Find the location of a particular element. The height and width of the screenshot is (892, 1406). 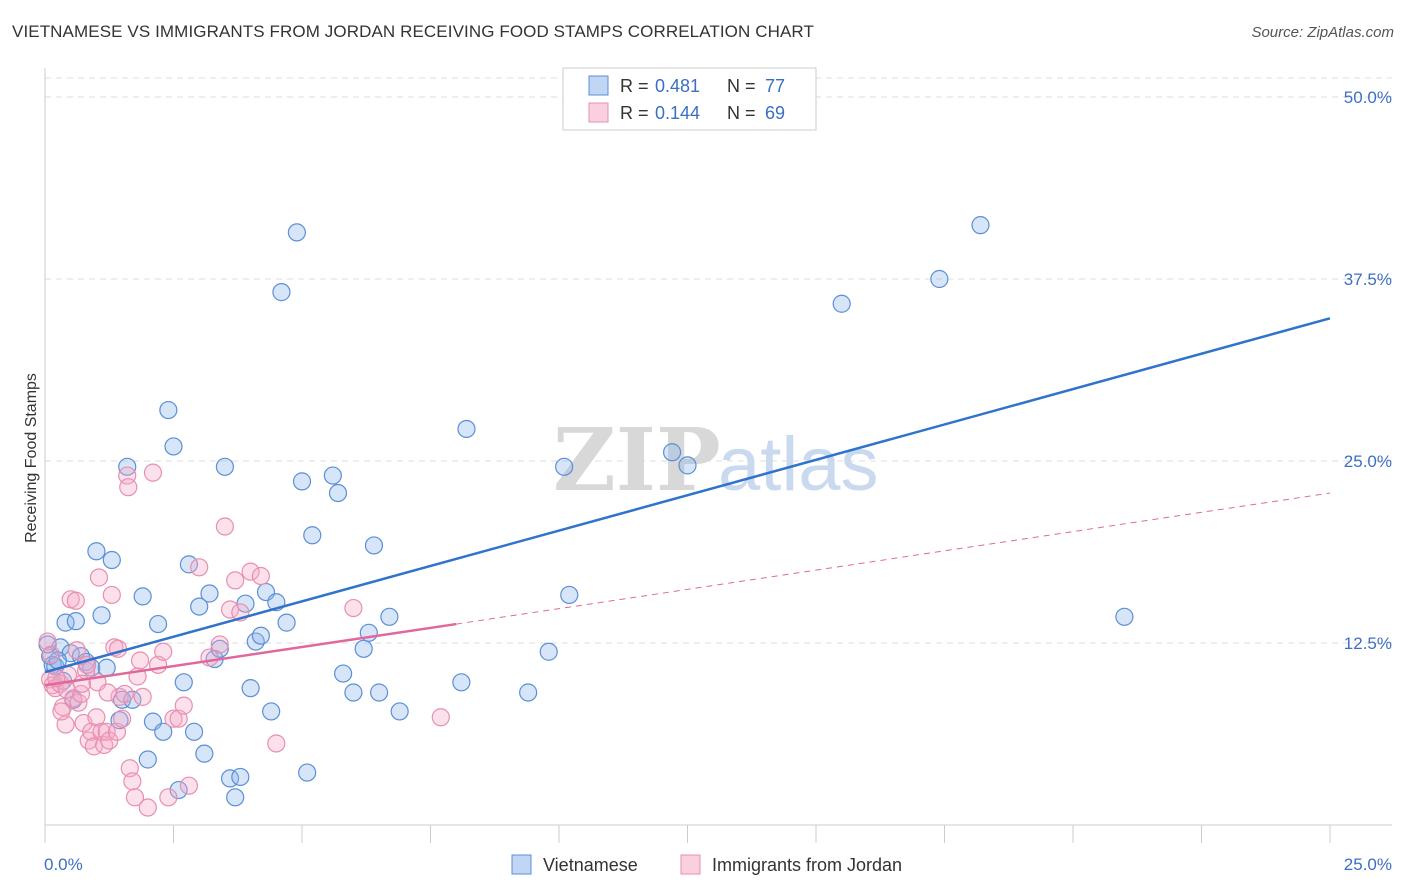

chart-source: Source: ZipAtlas.com is located at coordinates (1322, 32).